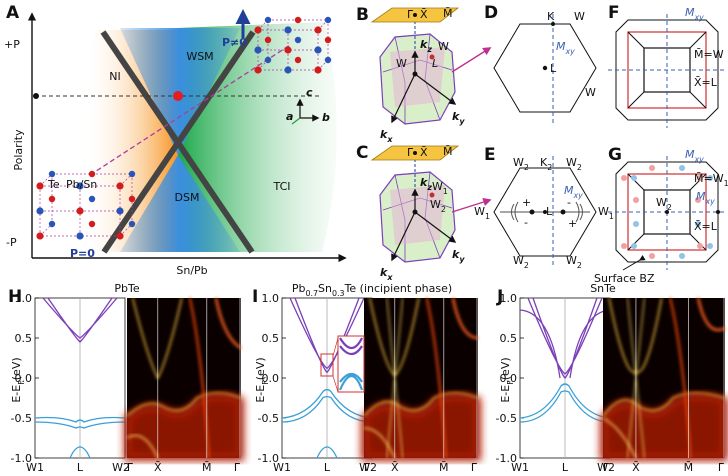 The width and height of the screenshot is (728, 476). Describe the element at coordinates (603, 288) in the screenshot. I see `panel-title-part: SnTe` at that location.